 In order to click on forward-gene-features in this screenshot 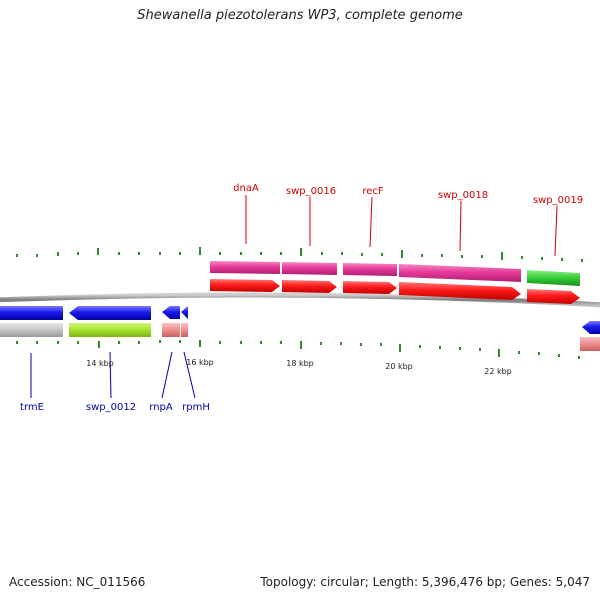, I will do `click(395, 273)`.